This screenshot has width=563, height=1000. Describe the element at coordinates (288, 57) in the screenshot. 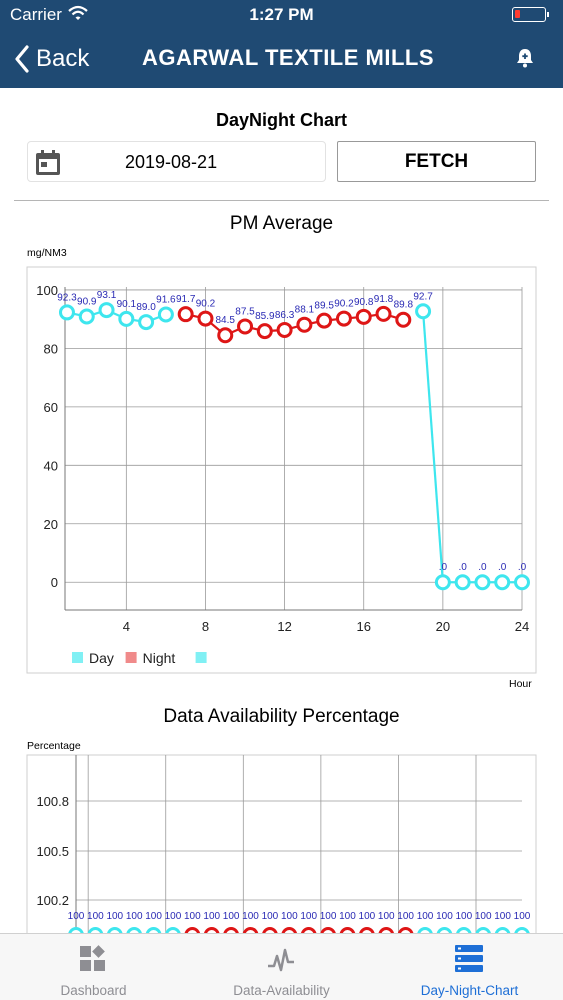

I see `screen-title: AGARWAL TEXTILE MILLS` at that location.